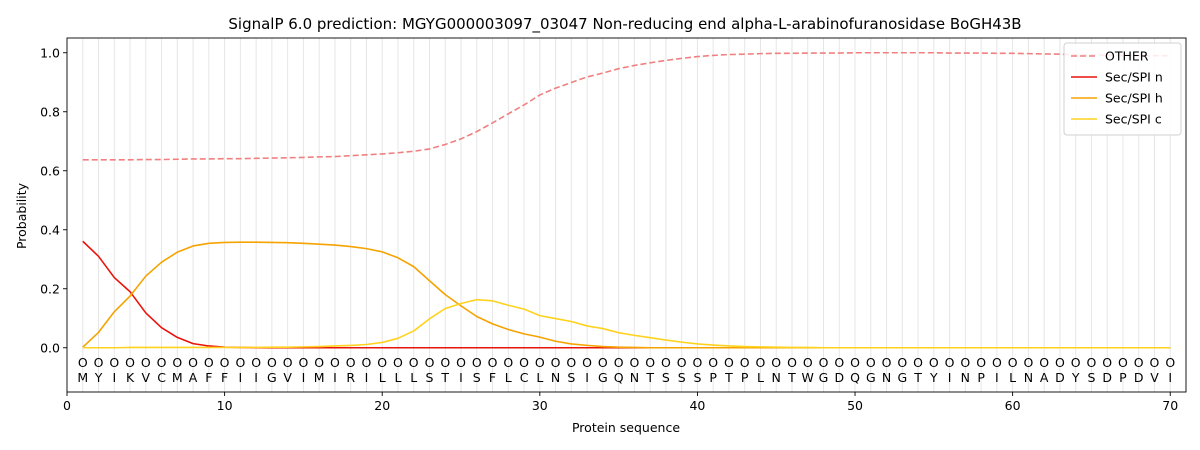 The width and height of the screenshot is (1200, 450). What do you see at coordinates (130, 377) in the screenshot?
I see `sequence-residue: K` at bounding box center [130, 377].